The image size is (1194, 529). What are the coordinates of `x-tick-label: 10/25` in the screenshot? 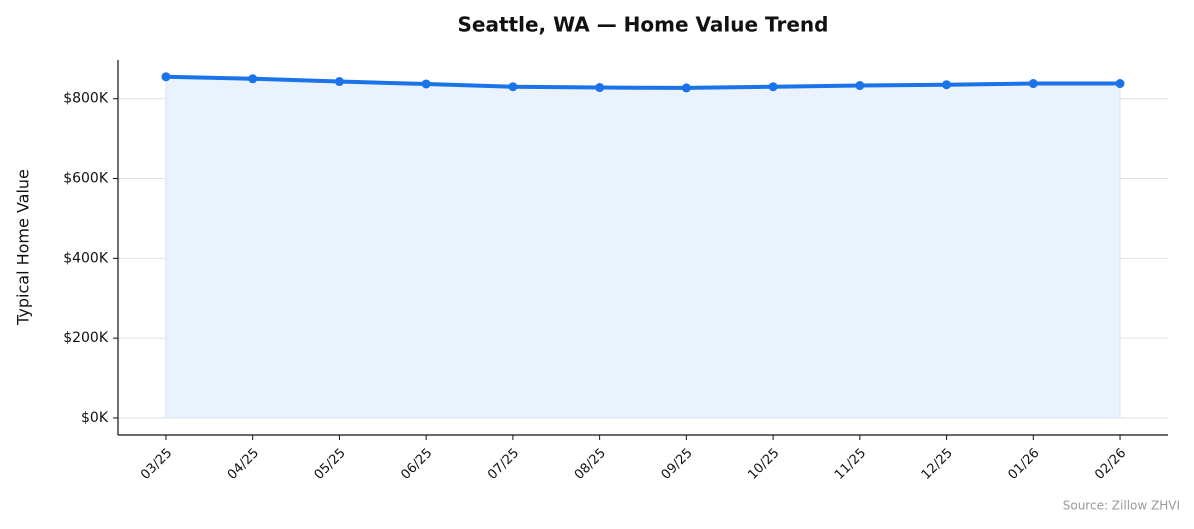 It's located at (763, 464).